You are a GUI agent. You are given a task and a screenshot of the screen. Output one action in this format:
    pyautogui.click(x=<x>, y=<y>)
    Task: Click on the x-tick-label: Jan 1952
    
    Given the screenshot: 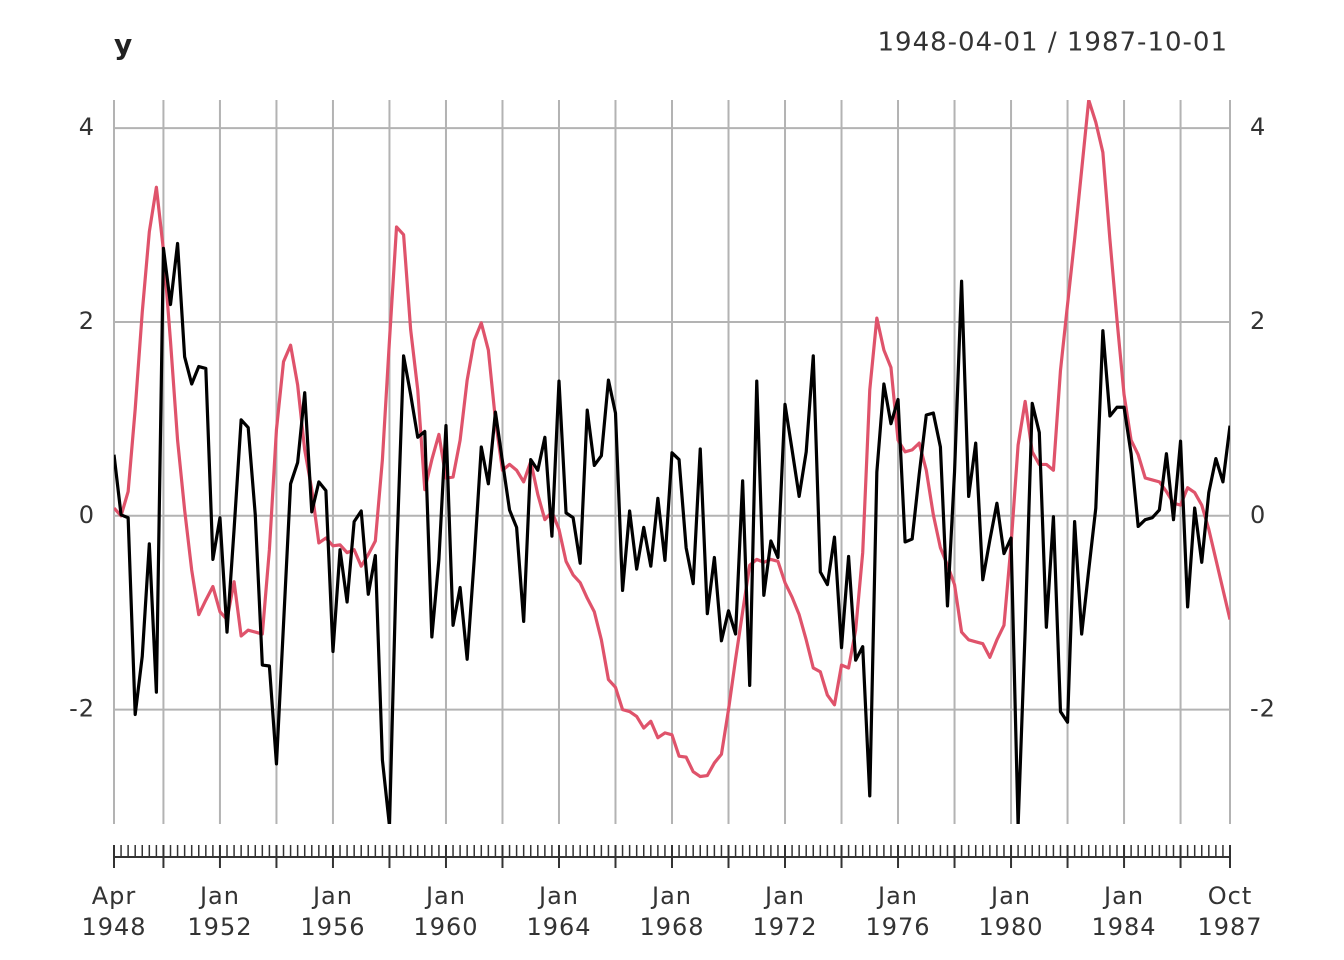 What is the action you would take?
    pyautogui.click(x=219, y=911)
    